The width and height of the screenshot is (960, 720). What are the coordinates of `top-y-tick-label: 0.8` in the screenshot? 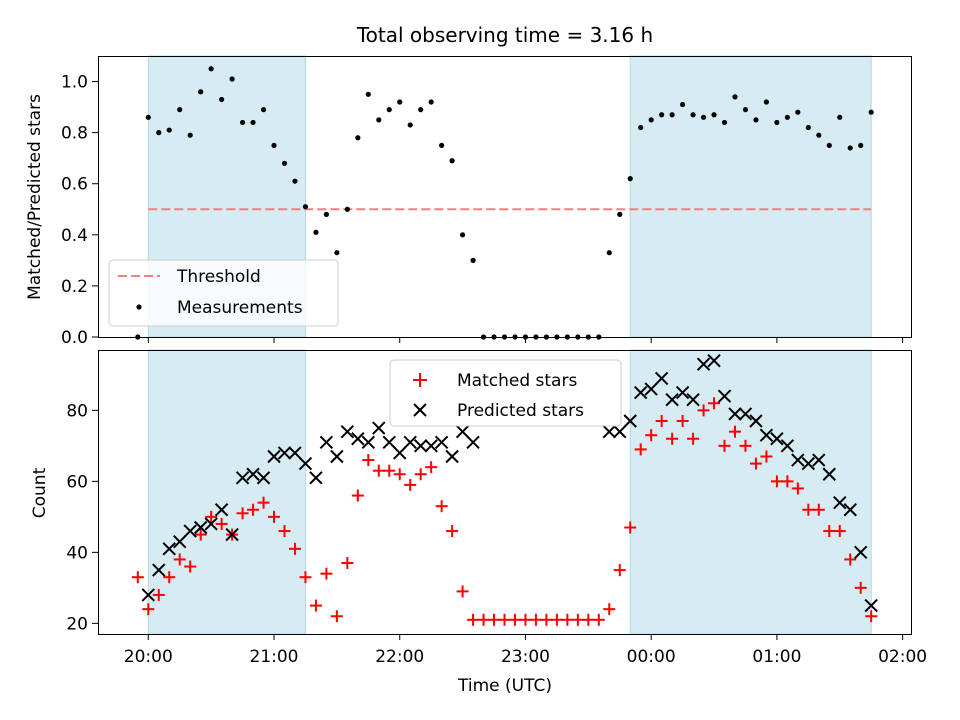 It's located at (74, 134).